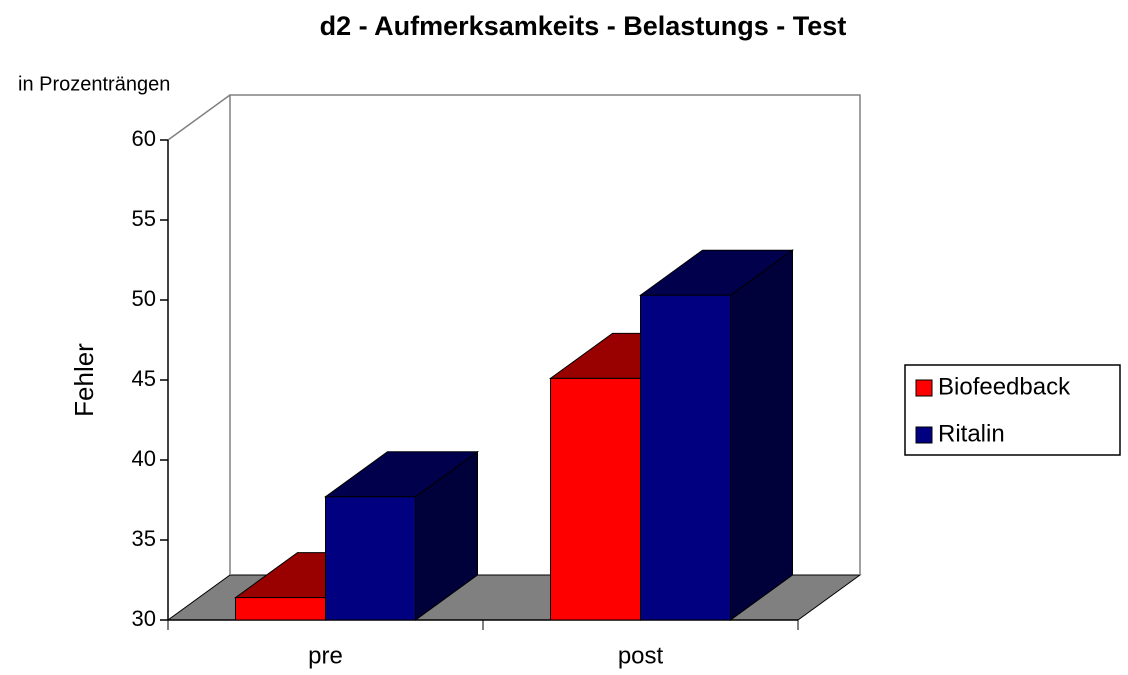 The width and height of the screenshot is (1128, 675). I want to click on y-tick-label: 40, so click(144, 458).